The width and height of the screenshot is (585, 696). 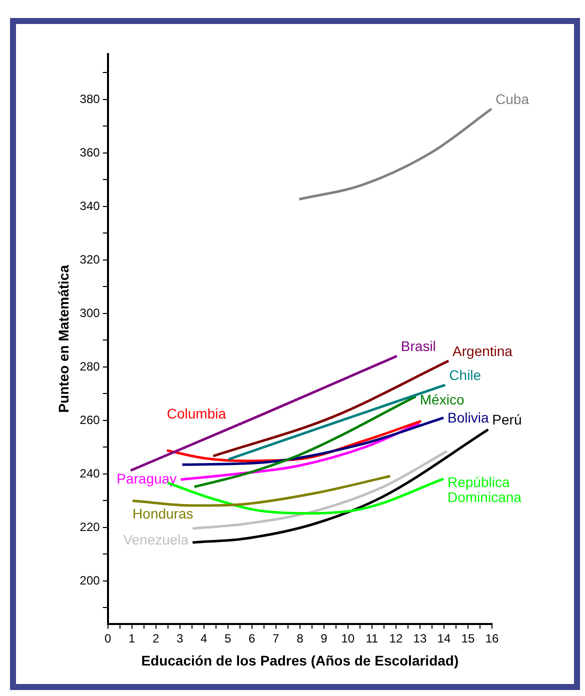 I want to click on series-label: Paraguay, so click(x=146, y=478).